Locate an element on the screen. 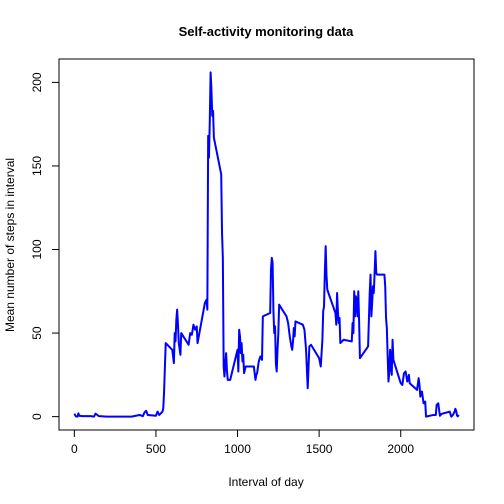 The image size is (504, 504). x-tick-label: 500 is located at coordinates (156, 449).